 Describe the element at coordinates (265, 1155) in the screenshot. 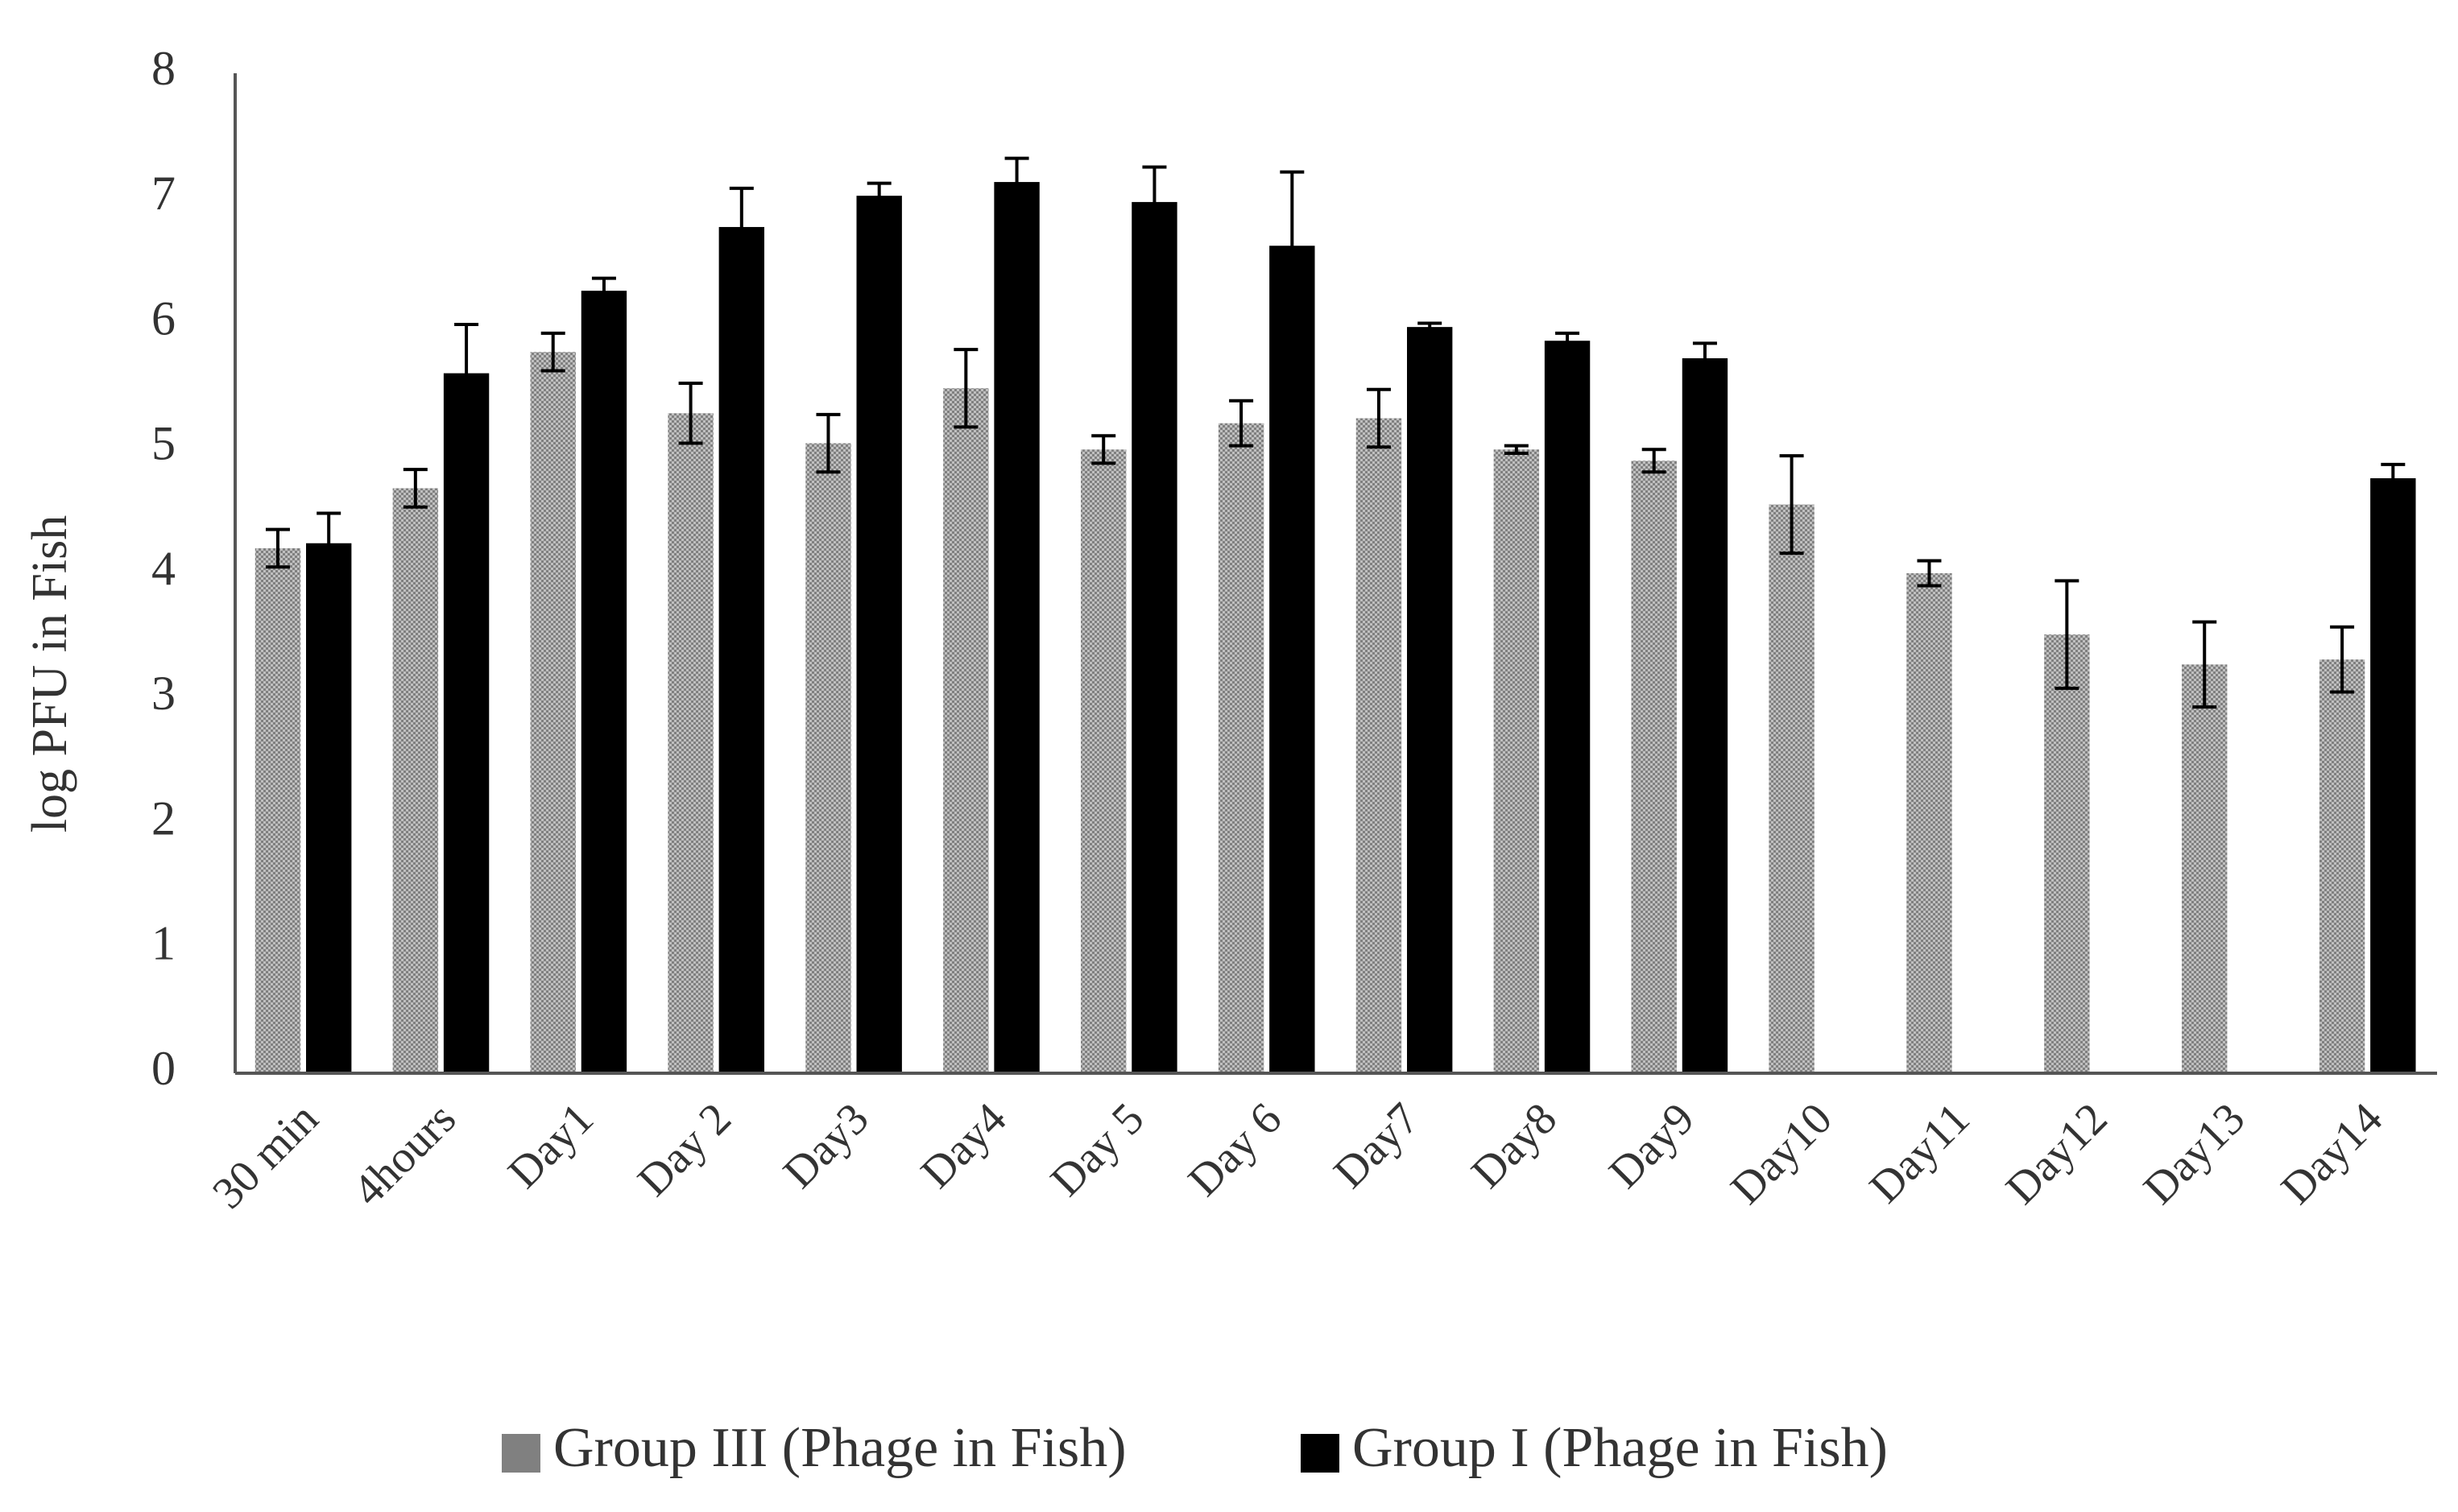

I see `x-tick-label: 30 min` at that location.